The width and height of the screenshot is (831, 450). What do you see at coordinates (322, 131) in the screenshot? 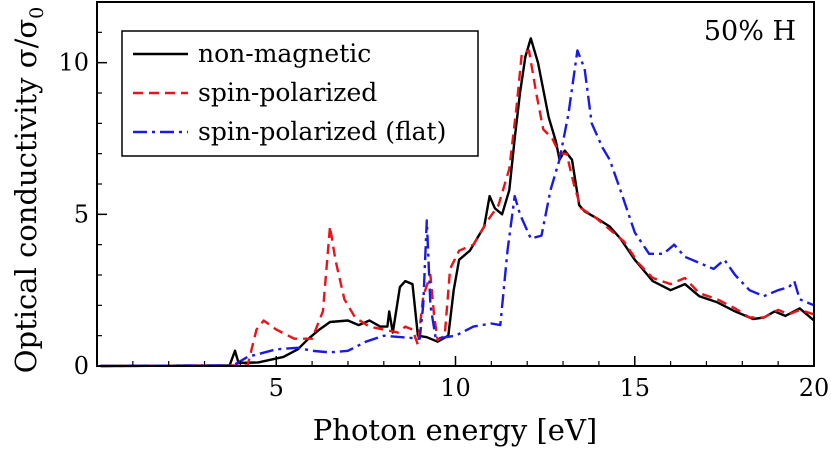
I see `legend-label-2: spin-polarized (flat)` at bounding box center [322, 131].